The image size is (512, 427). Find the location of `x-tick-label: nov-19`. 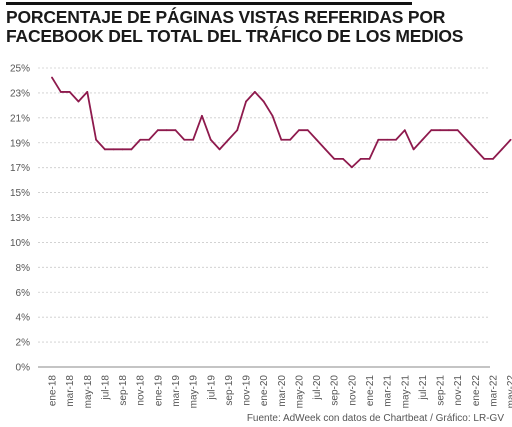

x-tick-label: nov-19 is located at coordinates (247, 390).